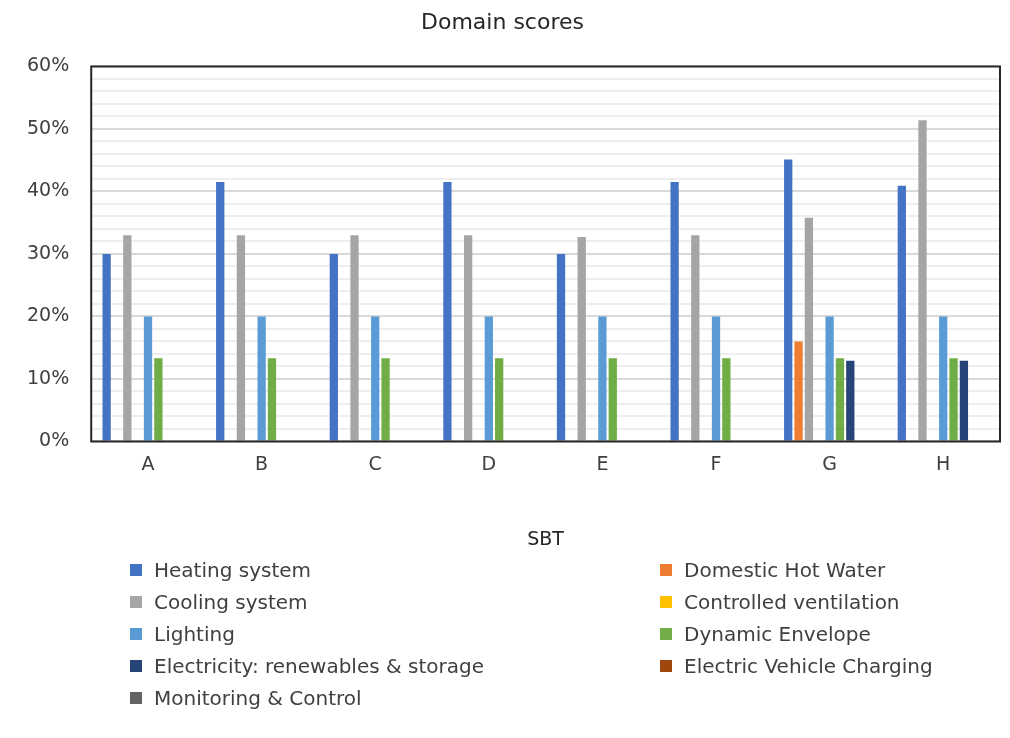  What do you see at coordinates (48, 314) in the screenshot?
I see `y-tick-label: 20%` at bounding box center [48, 314].